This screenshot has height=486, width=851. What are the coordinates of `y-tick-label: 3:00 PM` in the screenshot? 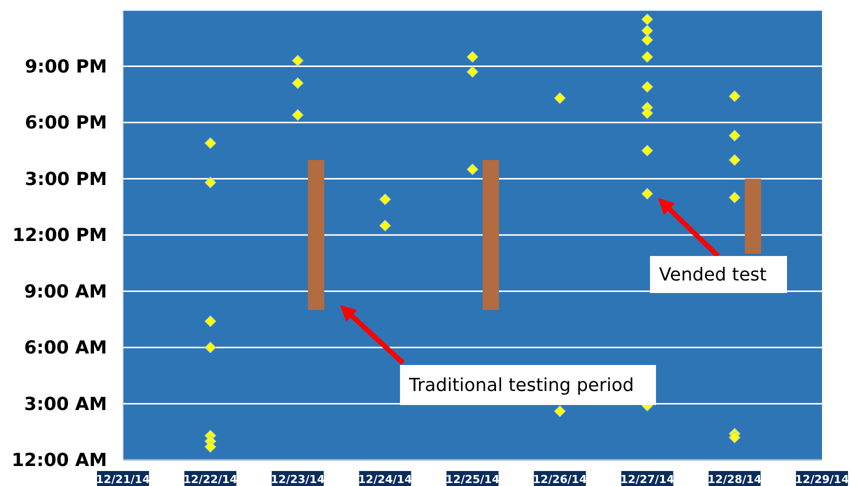 It's located at (65, 179).